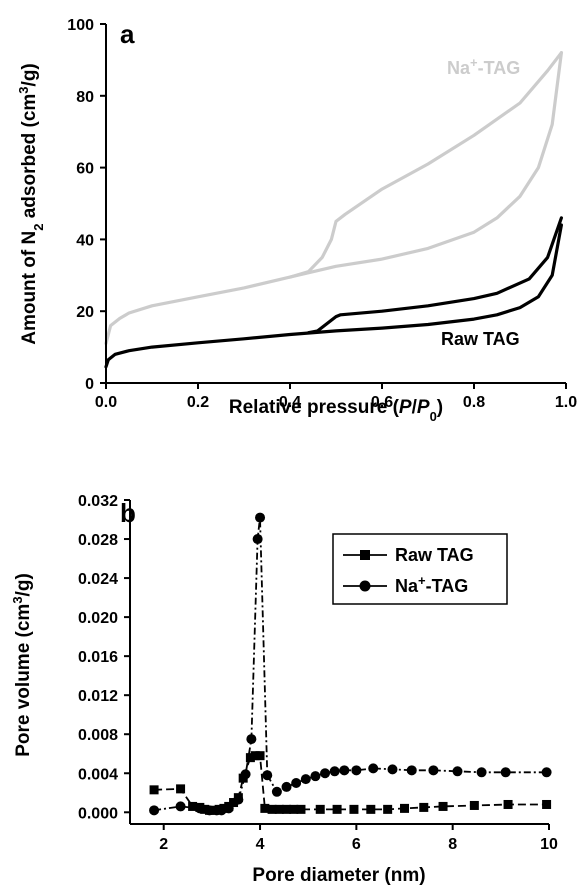 Image resolution: width=584 pixels, height=886 pixels. What do you see at coordinates (163, 844) in the screenshot?
I see `x-tick-label: 2` at bounding box center [163, 844].